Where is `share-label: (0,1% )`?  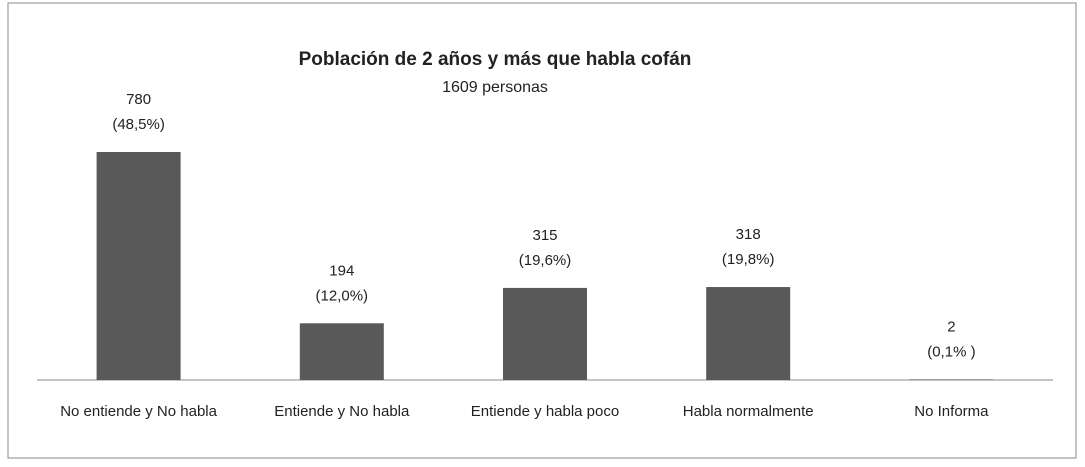
share-label: (0,1% ) is located at coordinates (951, 351).